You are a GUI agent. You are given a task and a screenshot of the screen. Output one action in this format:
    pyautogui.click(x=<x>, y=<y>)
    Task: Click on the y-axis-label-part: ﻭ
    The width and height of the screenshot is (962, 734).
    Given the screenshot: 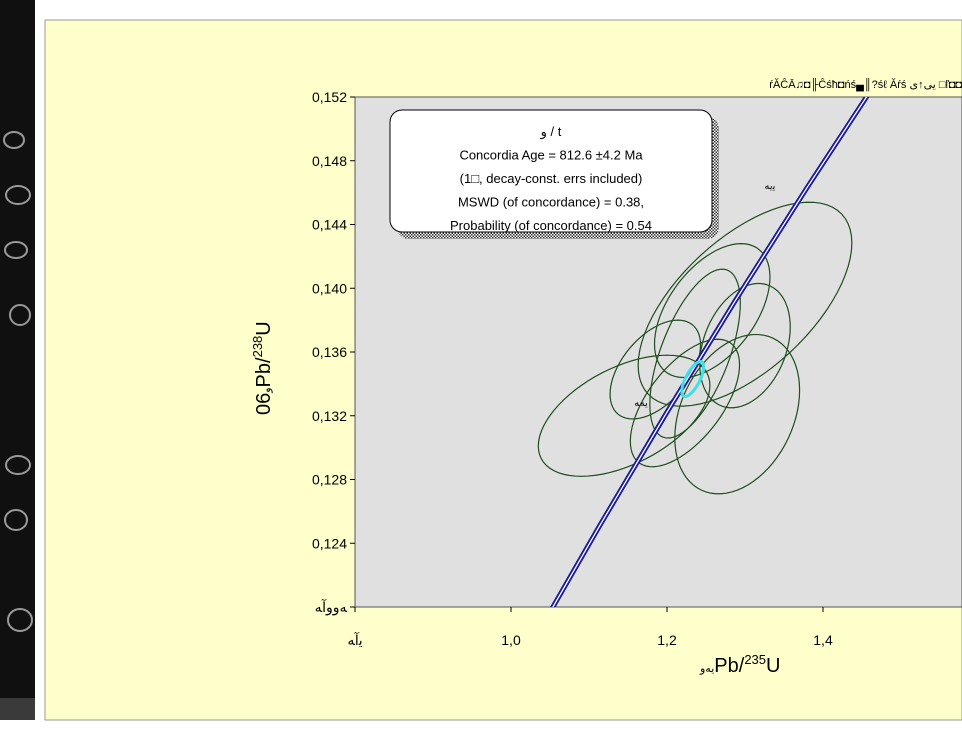 What is the action you would take?
    pyautogui.click(x=267, y=390)
    